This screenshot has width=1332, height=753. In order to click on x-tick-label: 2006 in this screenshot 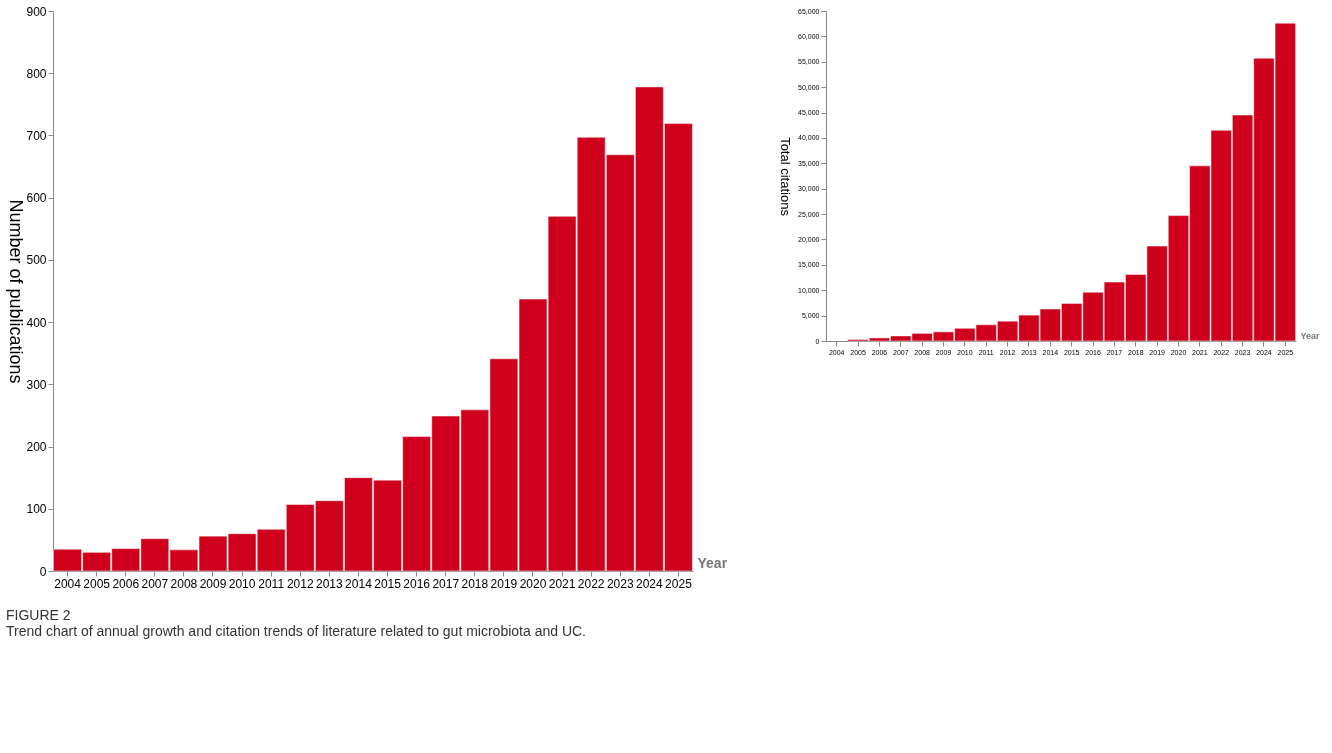, I will do `click(126, 583)`.